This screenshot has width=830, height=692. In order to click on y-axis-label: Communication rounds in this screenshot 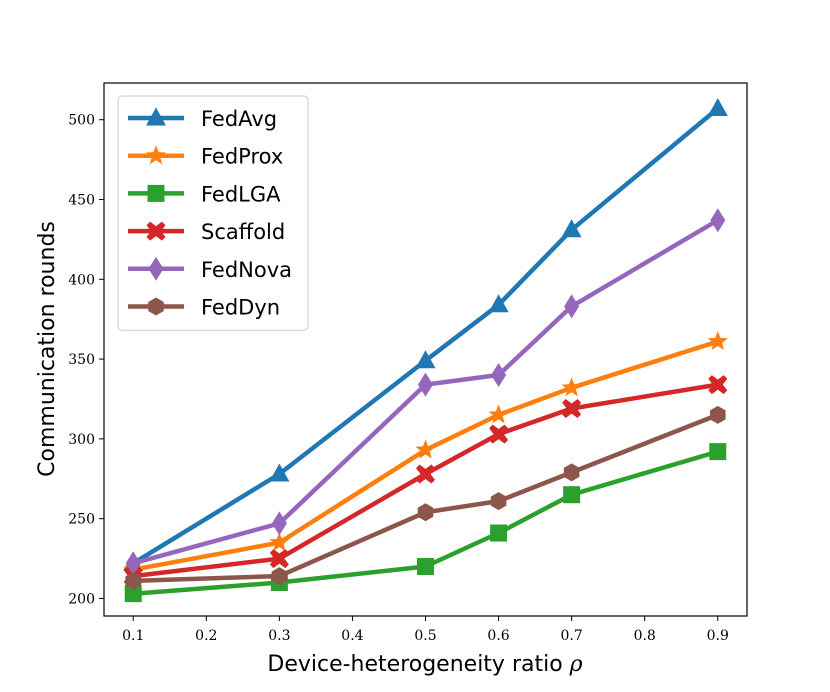, I will do `click(47, 349)`.